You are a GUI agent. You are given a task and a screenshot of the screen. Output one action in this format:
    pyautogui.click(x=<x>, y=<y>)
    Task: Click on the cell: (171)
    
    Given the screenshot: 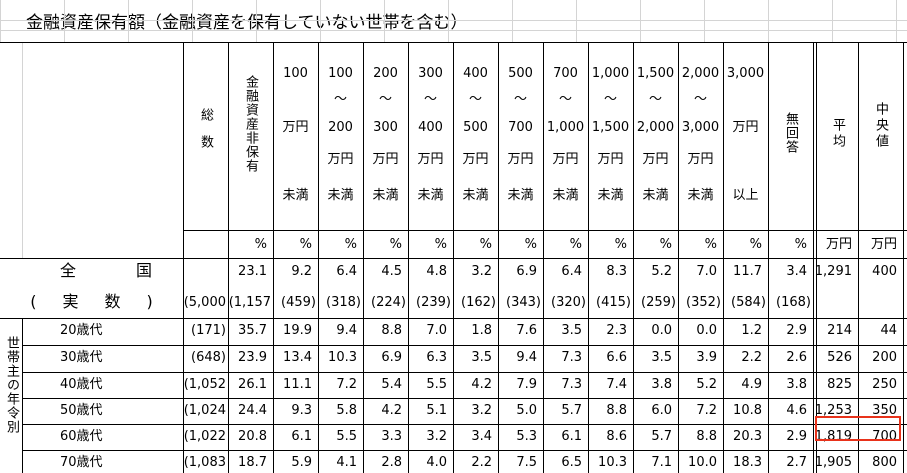 What is the action you would take?
    pyautogui.click(x=208, y=330)
    